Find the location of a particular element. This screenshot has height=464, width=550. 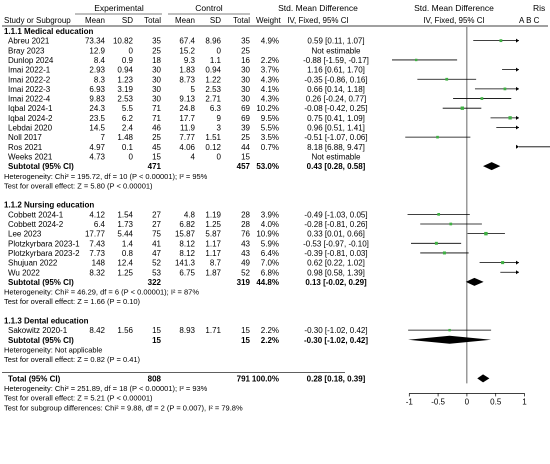

cell-c-mean: 6.75 is located at coordinates (187, 272).